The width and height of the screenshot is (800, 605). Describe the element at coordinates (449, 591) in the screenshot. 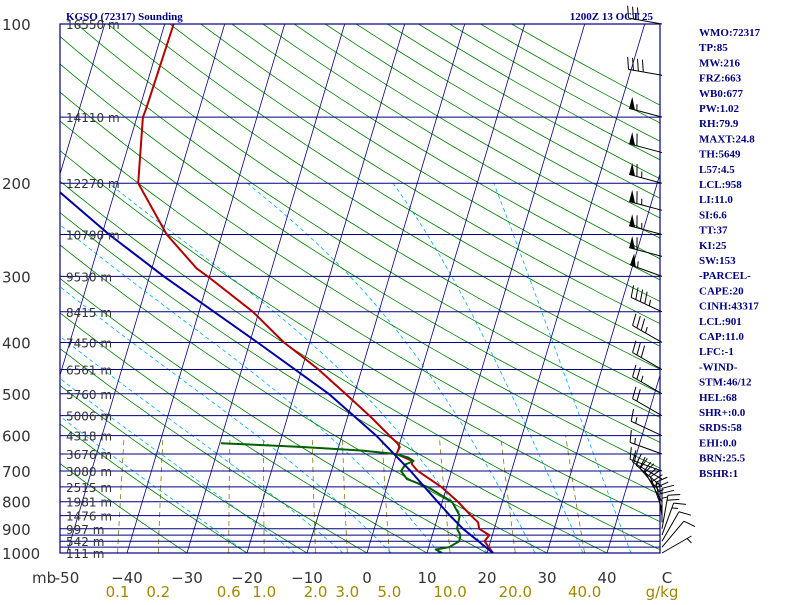

I see `mixing-ratio-label: 10.0` at that location.